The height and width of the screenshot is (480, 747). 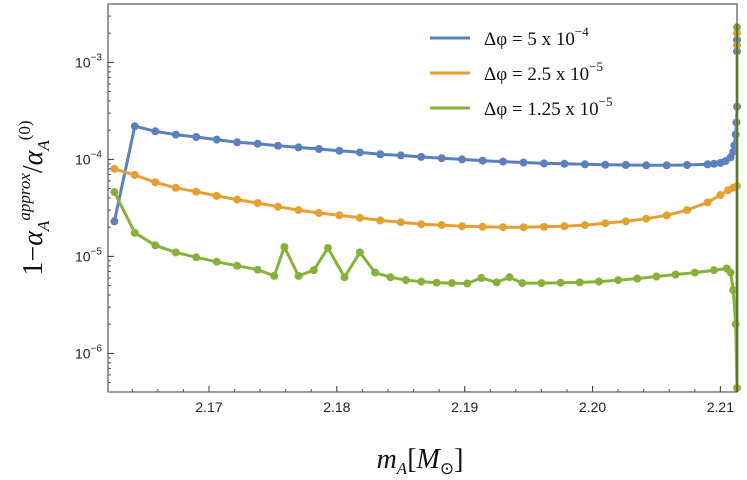 I want to click on legend-entry-1: Δφ = 5 x 10−4, so click(x=509, y=37).